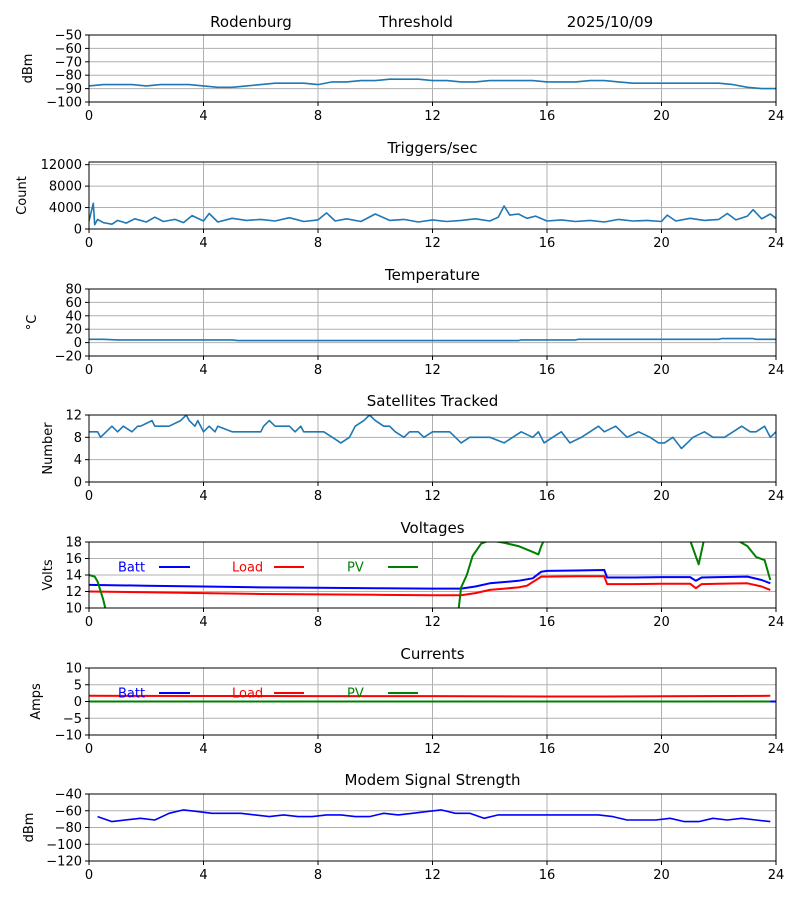 This screenshot has height=900, width=800. What do you see at coordinates (318, 243) in the screenshot?
I see `triggers-xtick-label: 8` at bounding box center [318, 243].